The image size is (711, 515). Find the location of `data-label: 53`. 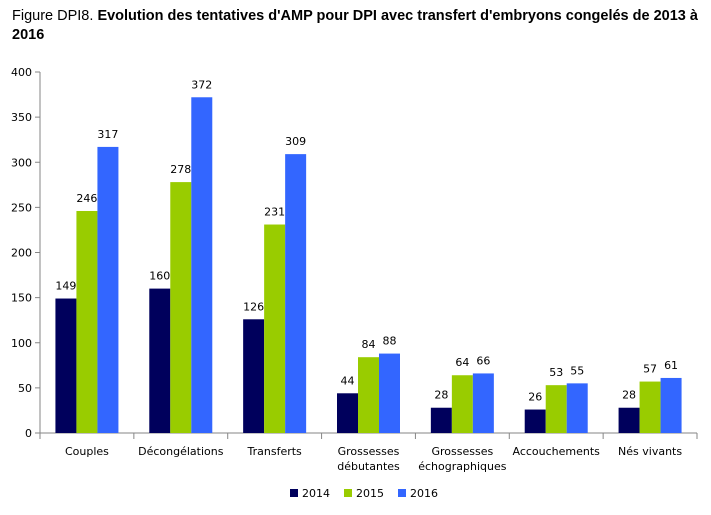

data-label: 53 is located at coordinates (556, 372).